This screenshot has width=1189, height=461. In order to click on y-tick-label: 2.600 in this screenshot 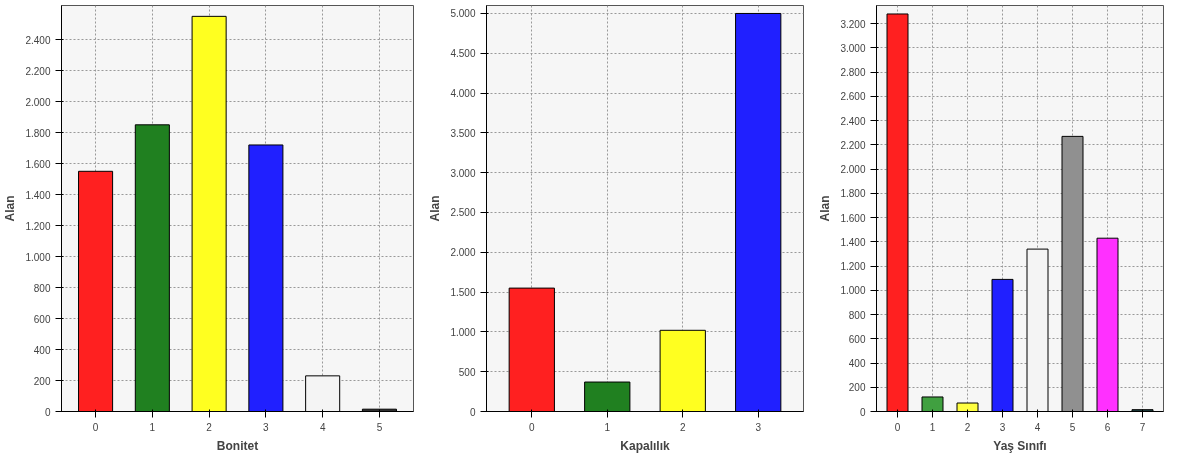, I will do `click(853, 97)`.